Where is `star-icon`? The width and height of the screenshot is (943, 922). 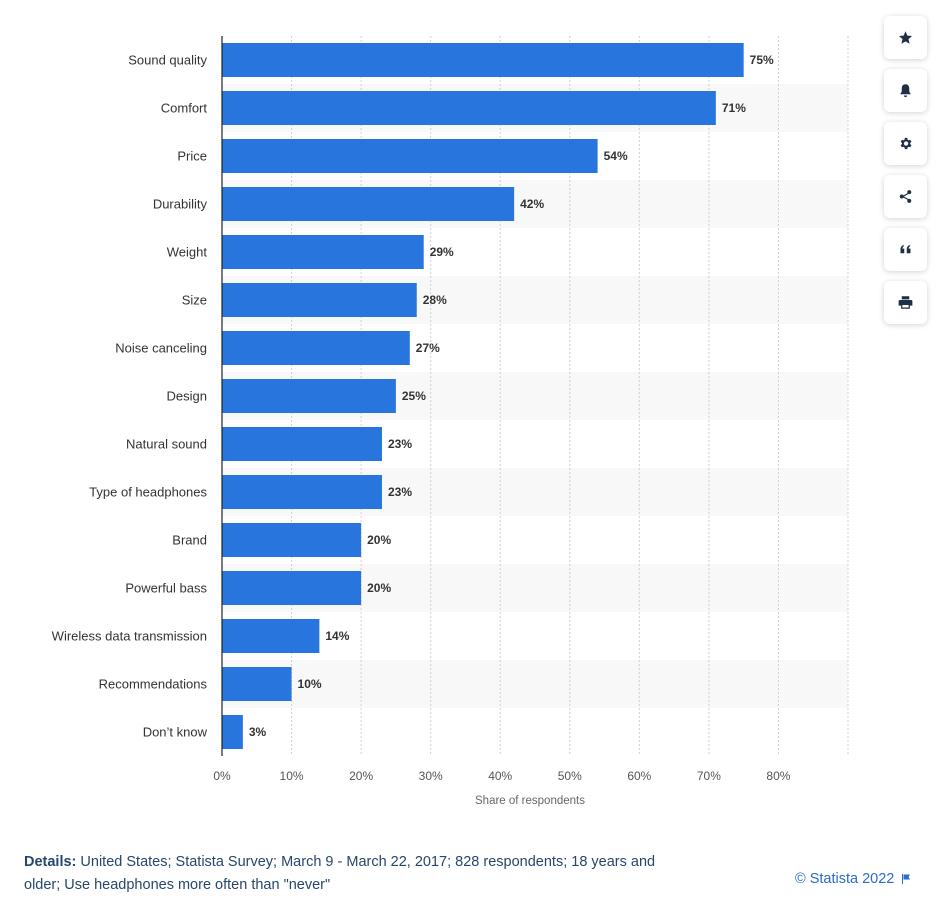 star-icon is located at coordinates (905, 37).